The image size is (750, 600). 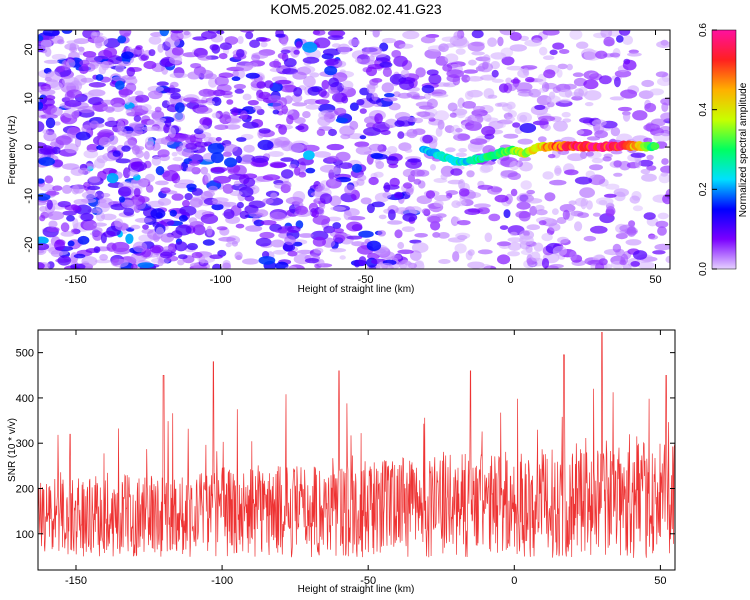 I want to click on colorbar-tick-label: 0.0, so click(x=703, y=269).